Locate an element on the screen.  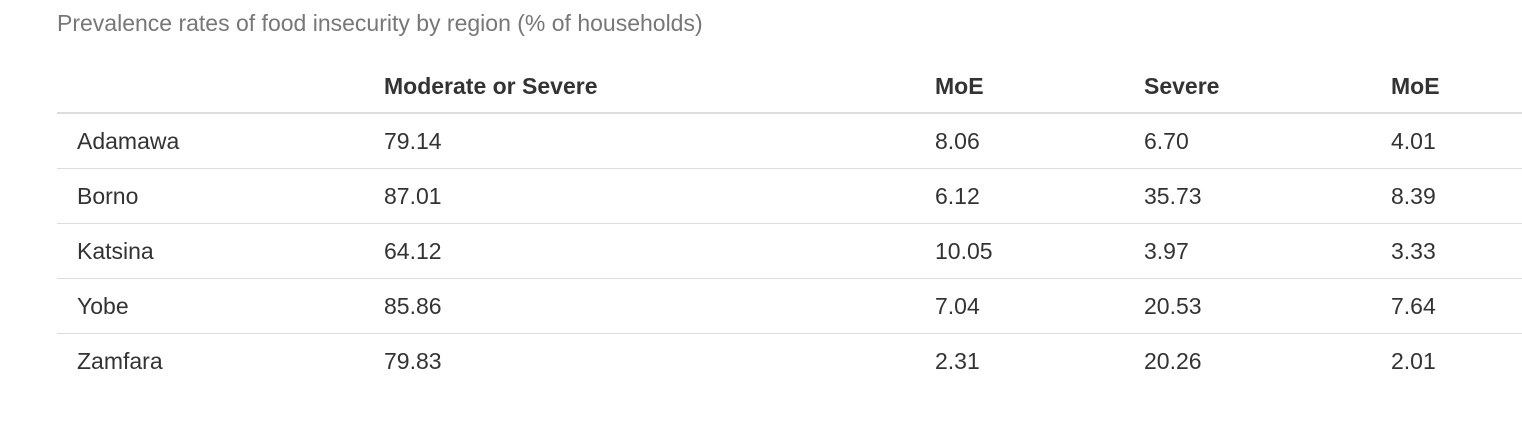
cell-moderate-or-severe: 64.12 is located at coordinates (639, 251).